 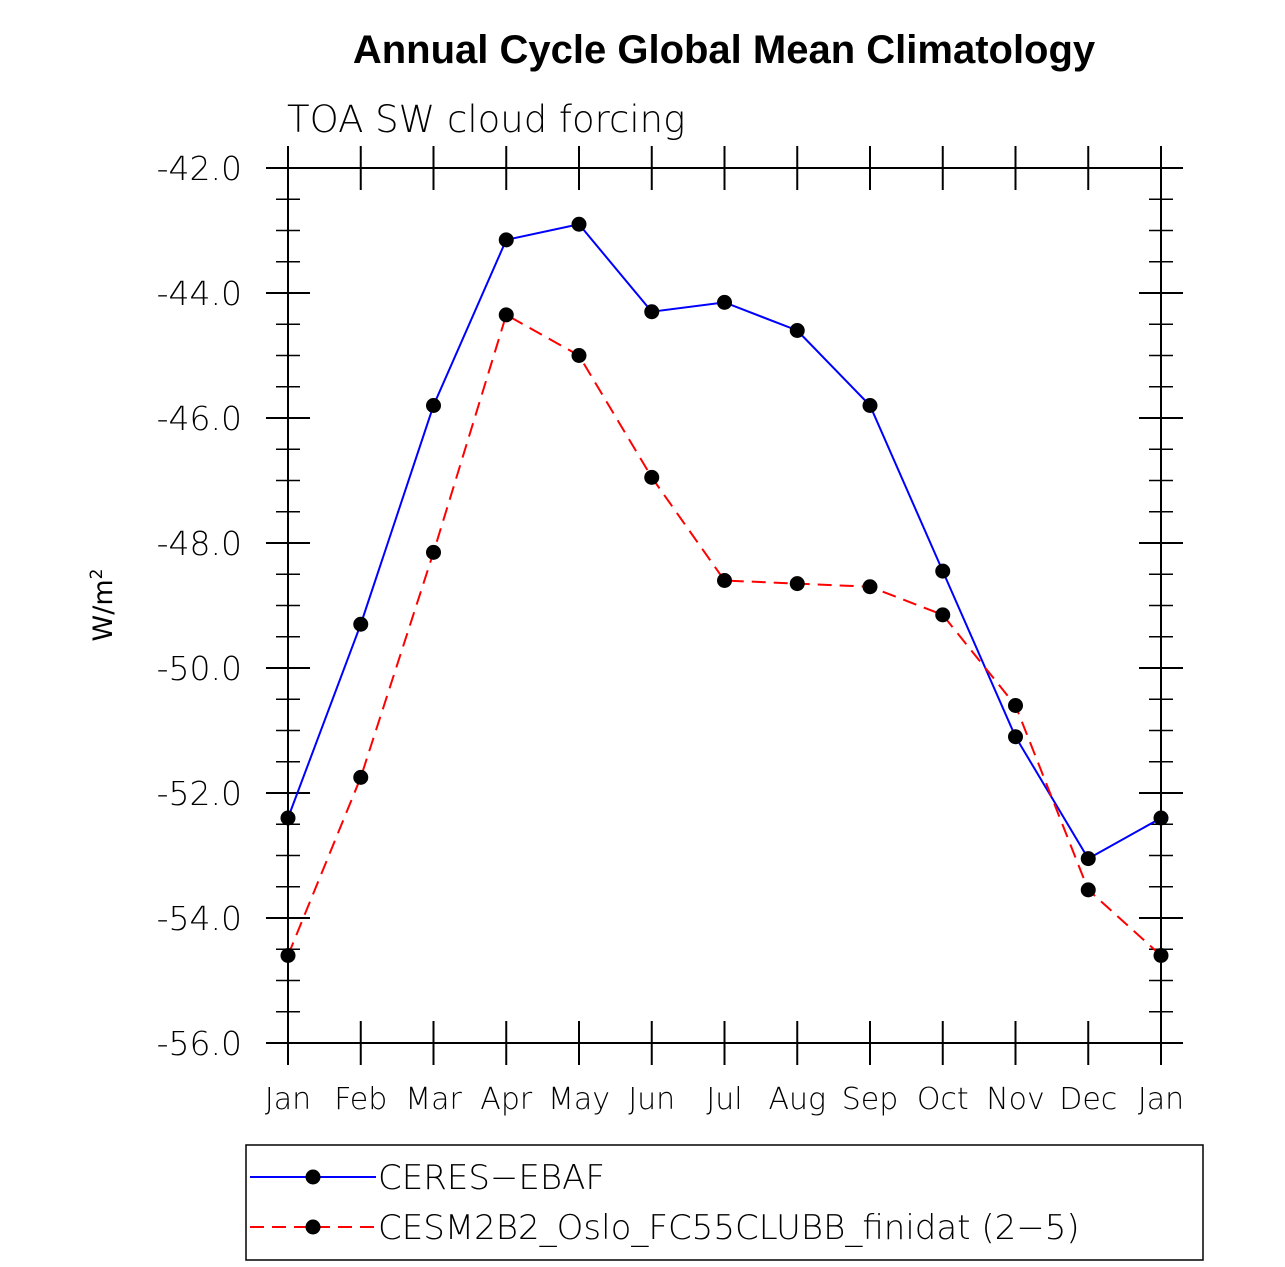 I want to click on y-tick-label: -42.0, so click(x=199, y=168).